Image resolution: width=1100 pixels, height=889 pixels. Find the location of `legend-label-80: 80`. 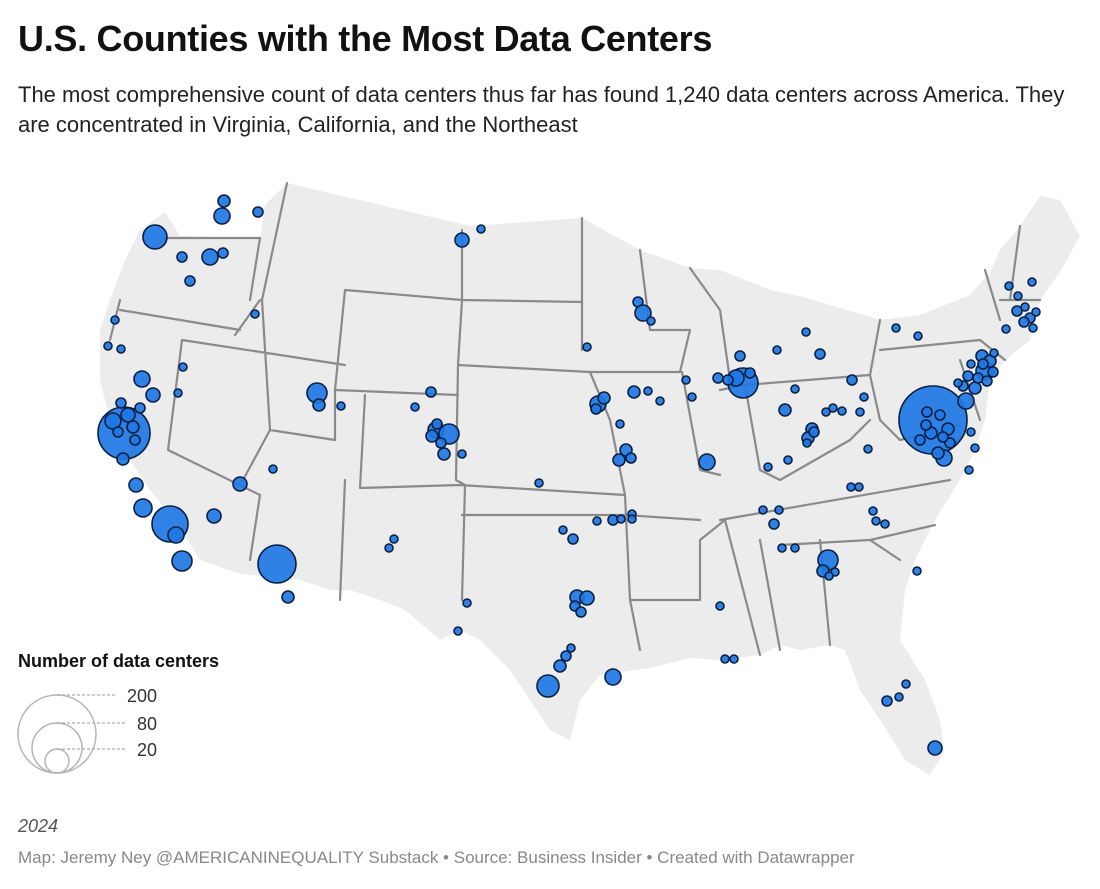

legend-label-80: 80 is located at coordinates (147, 724).